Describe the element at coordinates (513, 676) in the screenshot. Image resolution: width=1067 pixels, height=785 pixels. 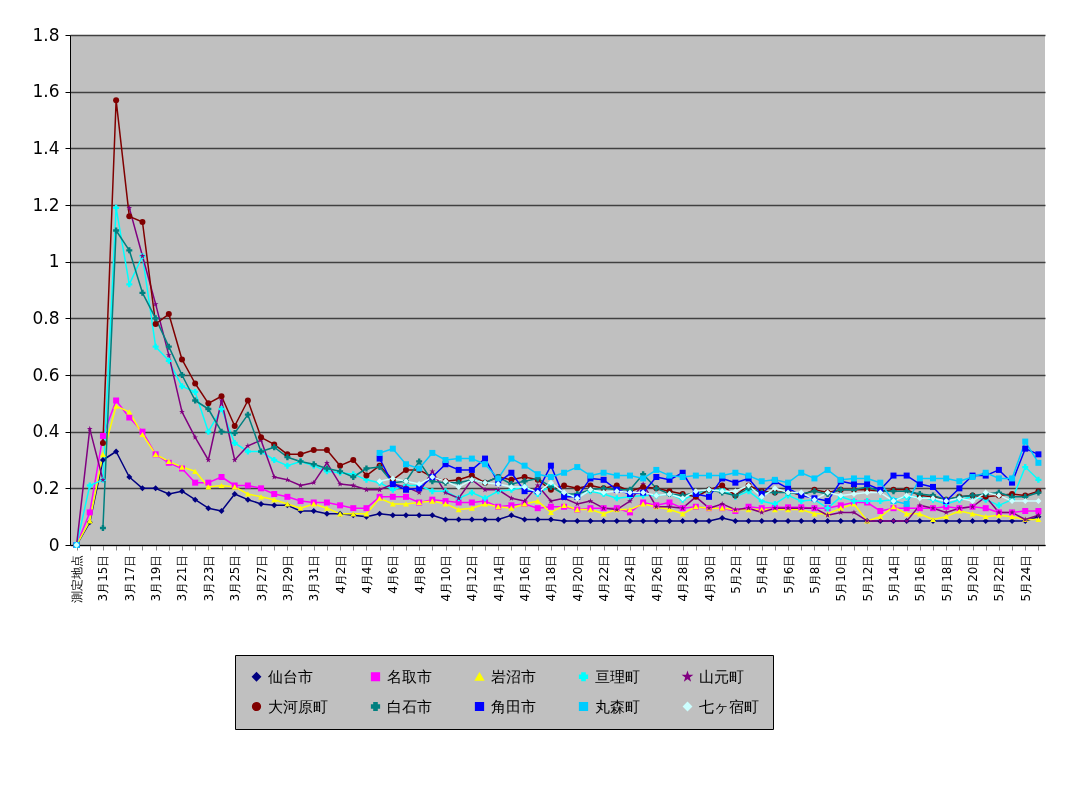
I see `legend-label: 岩沼市` at that location.